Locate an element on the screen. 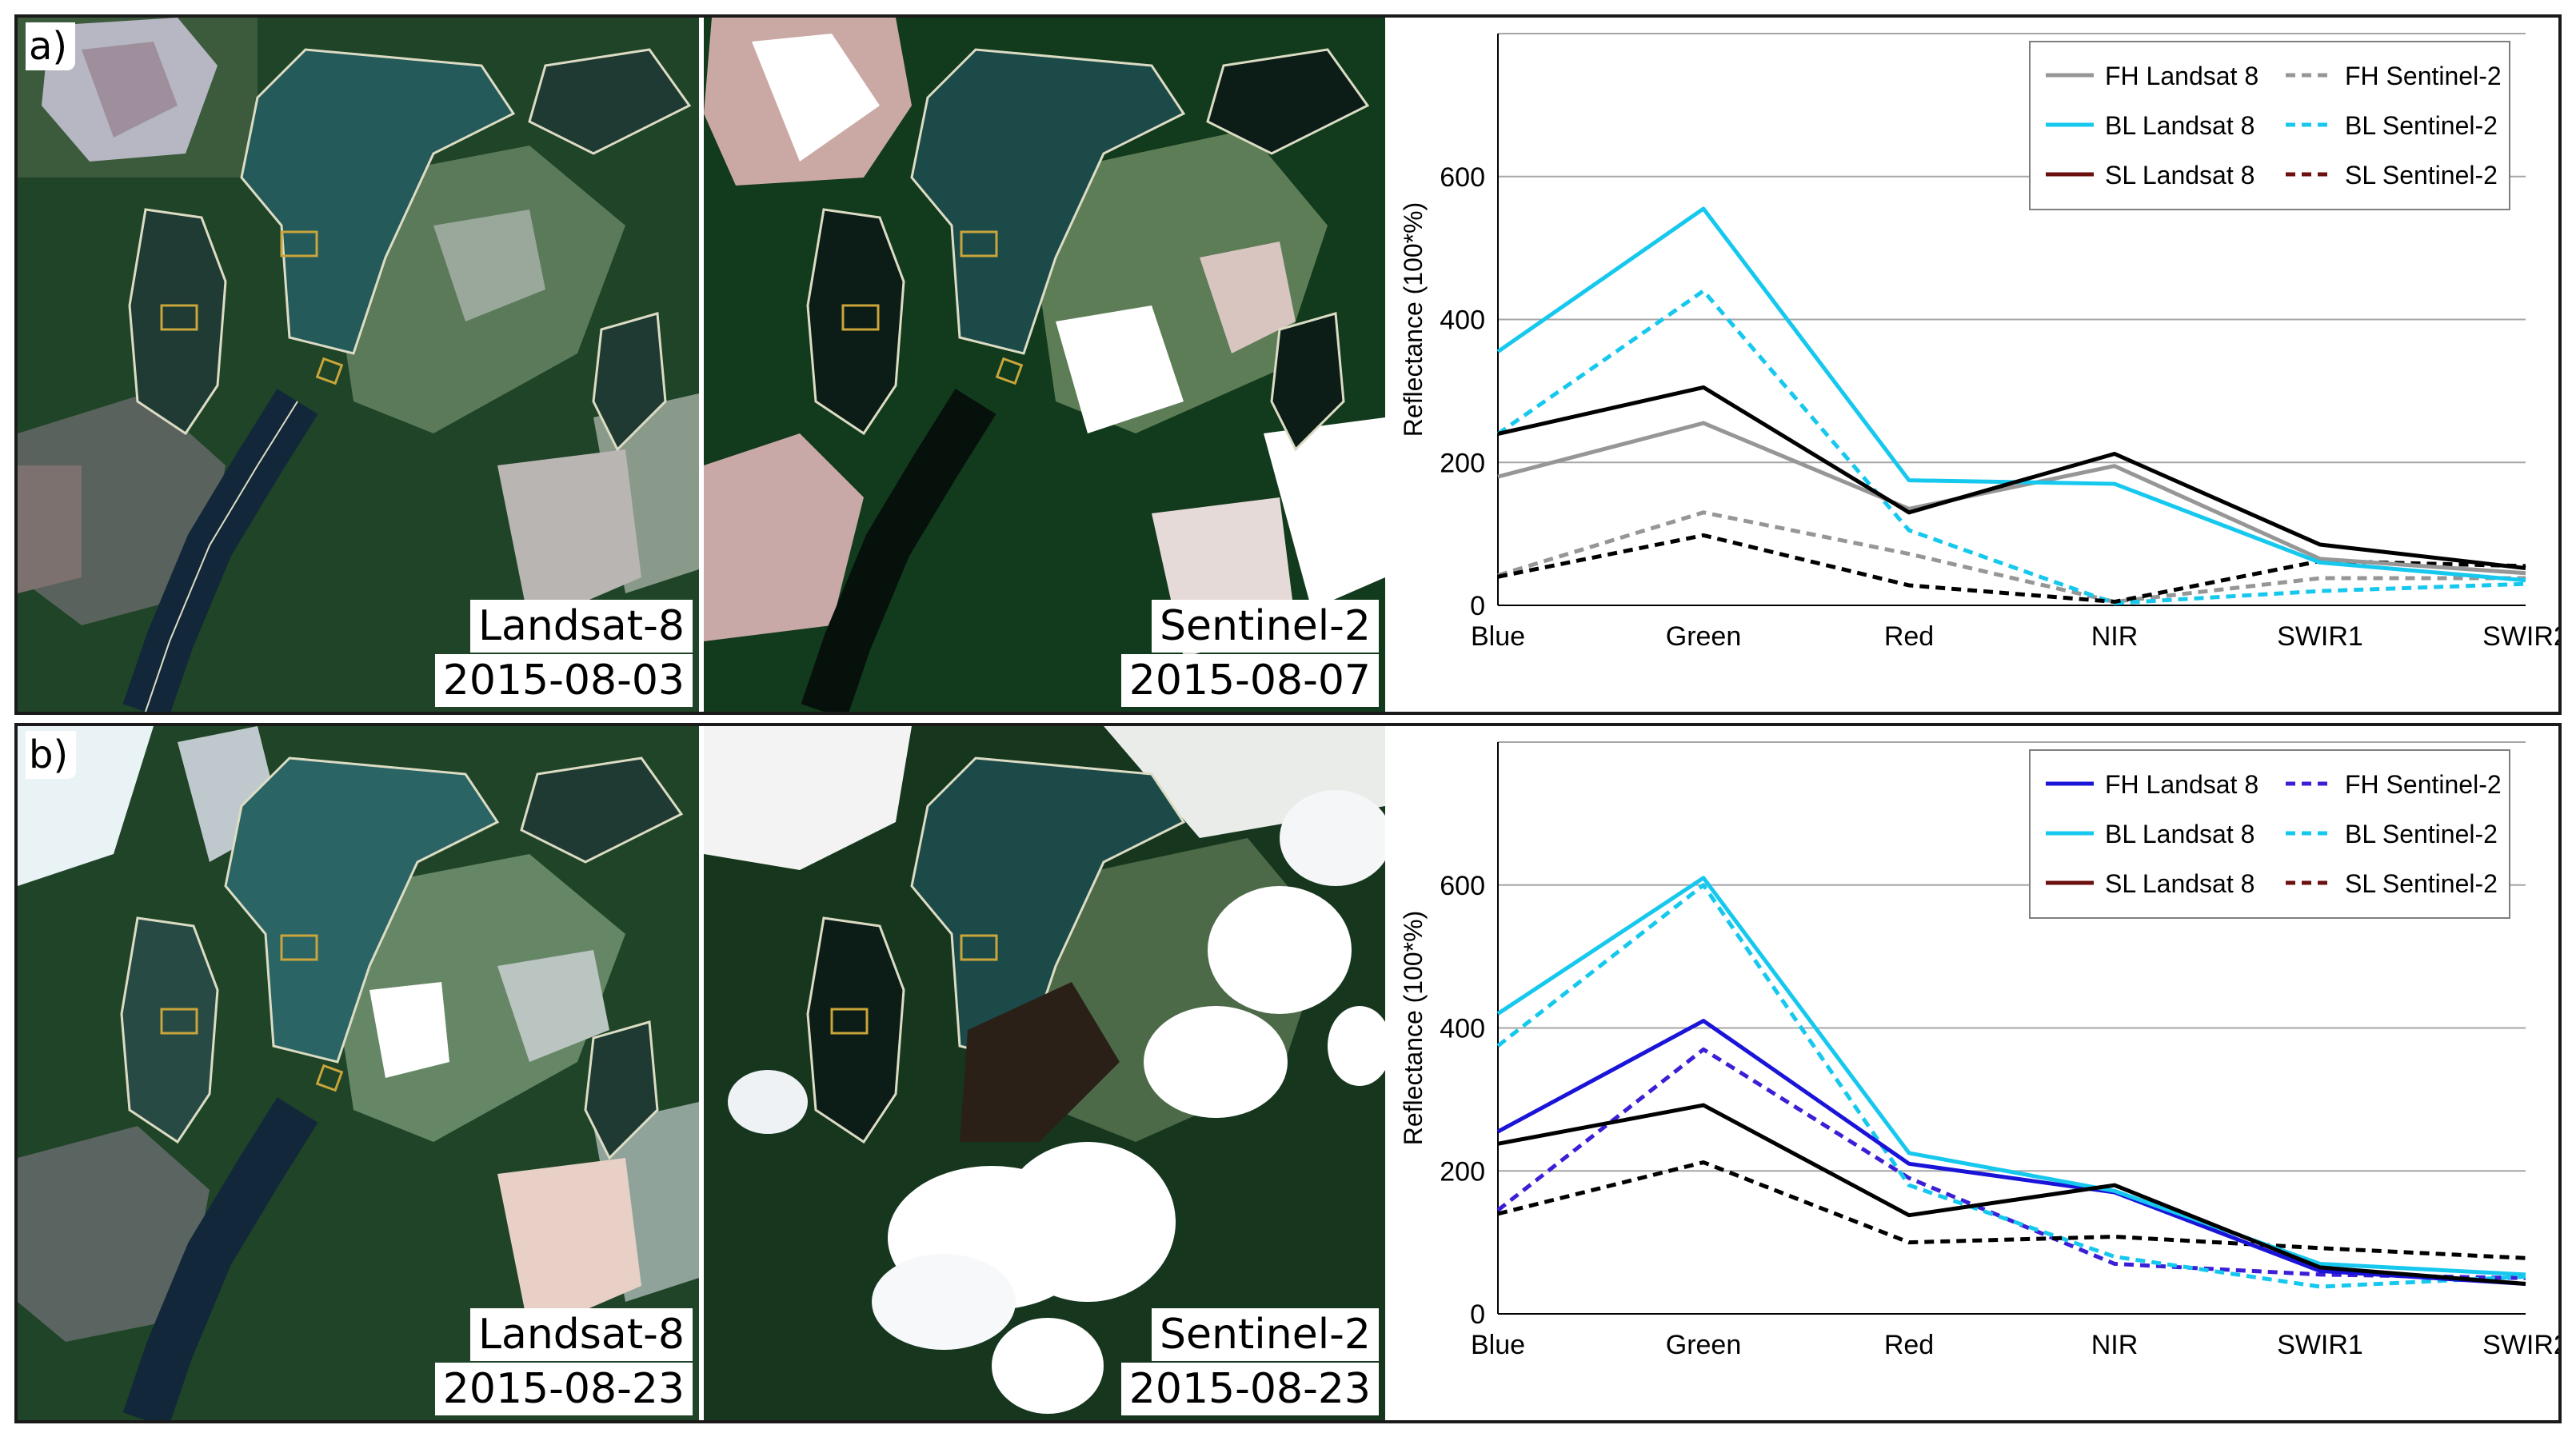 The image size is (2576, 1437). landsat-image-a: Landsat-8 2015-08-03 a) is located at coordinates (359, 365).